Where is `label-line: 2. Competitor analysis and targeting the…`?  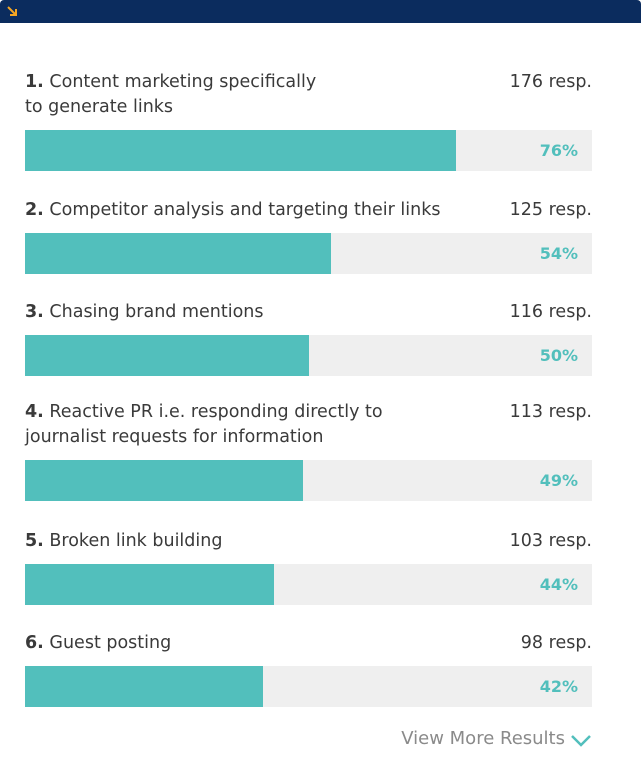 label-line: 2. Competitor analysis and targeting the… is located at coordinates (232, 210).